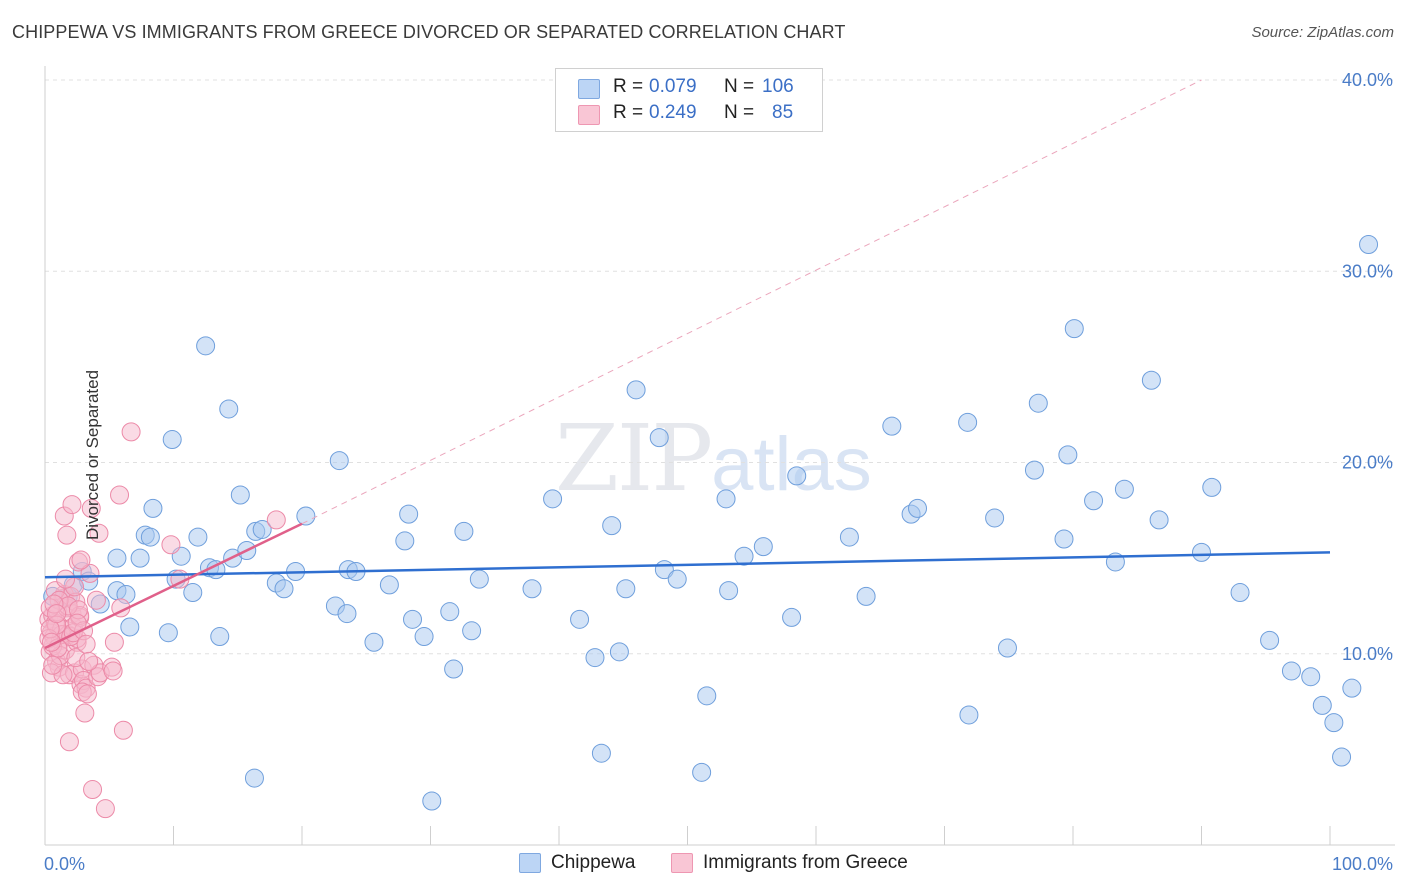 Image resolution: width=1406 pixels, height=892 pixels. I want to click on greece-points, so click(162, 620).